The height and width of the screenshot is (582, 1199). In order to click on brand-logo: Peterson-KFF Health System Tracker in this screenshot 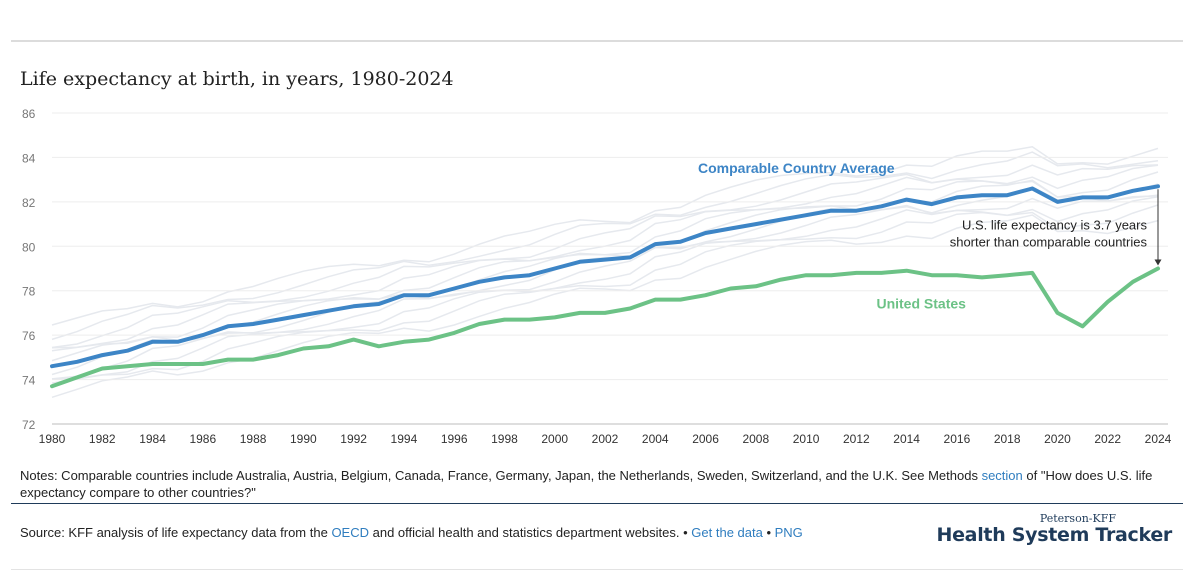, I will do `click(1054, 529)`.